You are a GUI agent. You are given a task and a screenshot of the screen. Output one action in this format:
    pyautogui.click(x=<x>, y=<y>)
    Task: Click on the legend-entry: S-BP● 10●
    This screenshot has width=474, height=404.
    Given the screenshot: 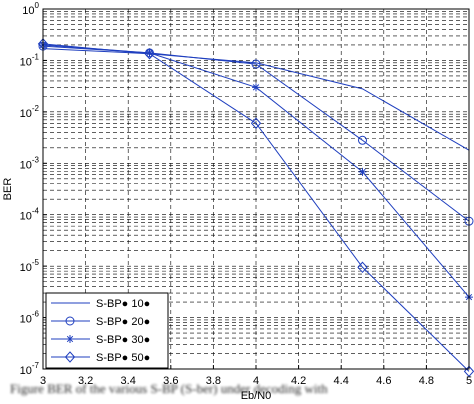 What is the action you would take?
    pyautogui.click(x=123, y=304)
    